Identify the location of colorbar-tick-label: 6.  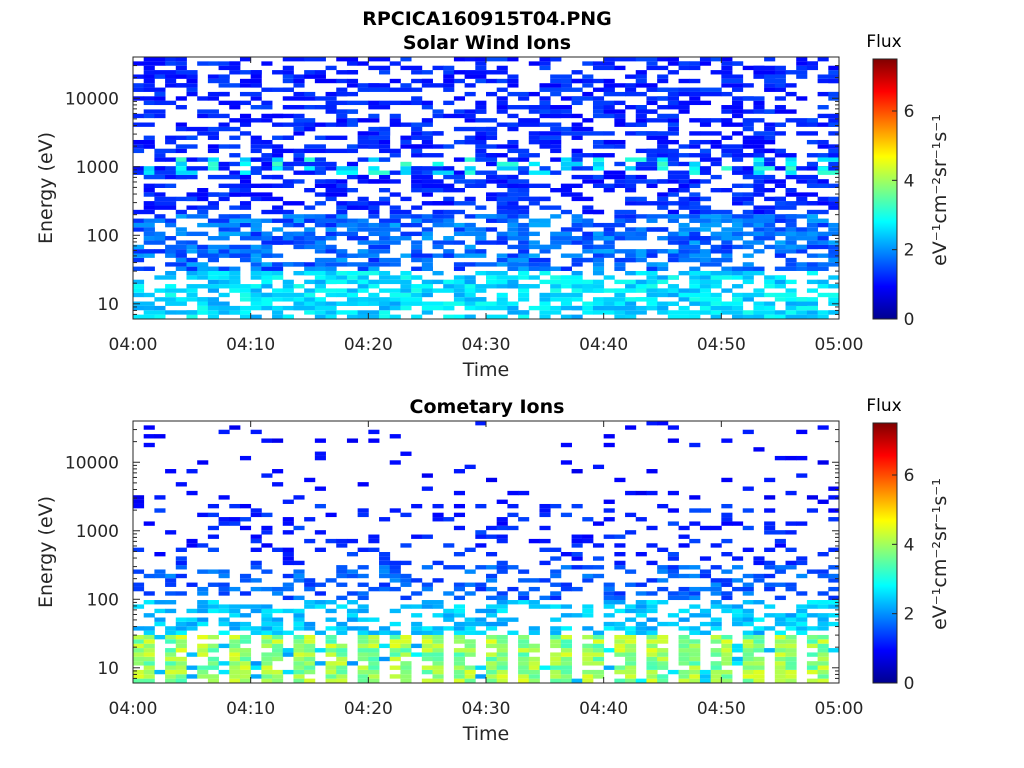
(909, 112).